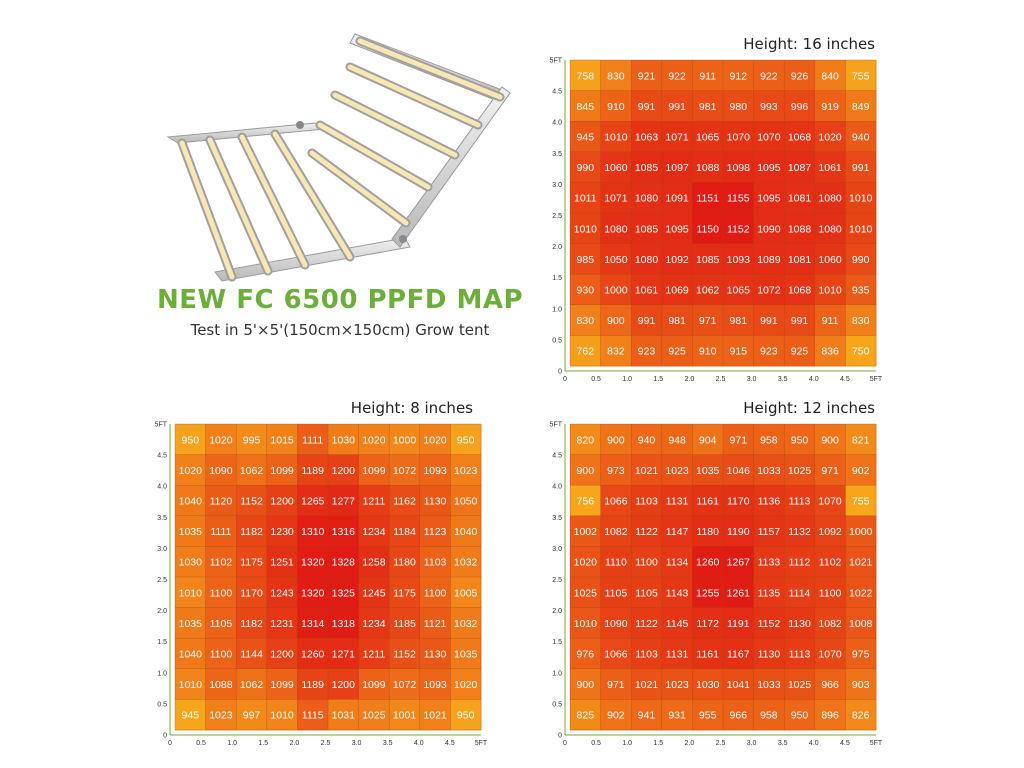 This screenshot has height=768, width=1024. Describe the element at coordinates (404, 532) in the screenshot. I see `cell-value-label: 1184` at that location.